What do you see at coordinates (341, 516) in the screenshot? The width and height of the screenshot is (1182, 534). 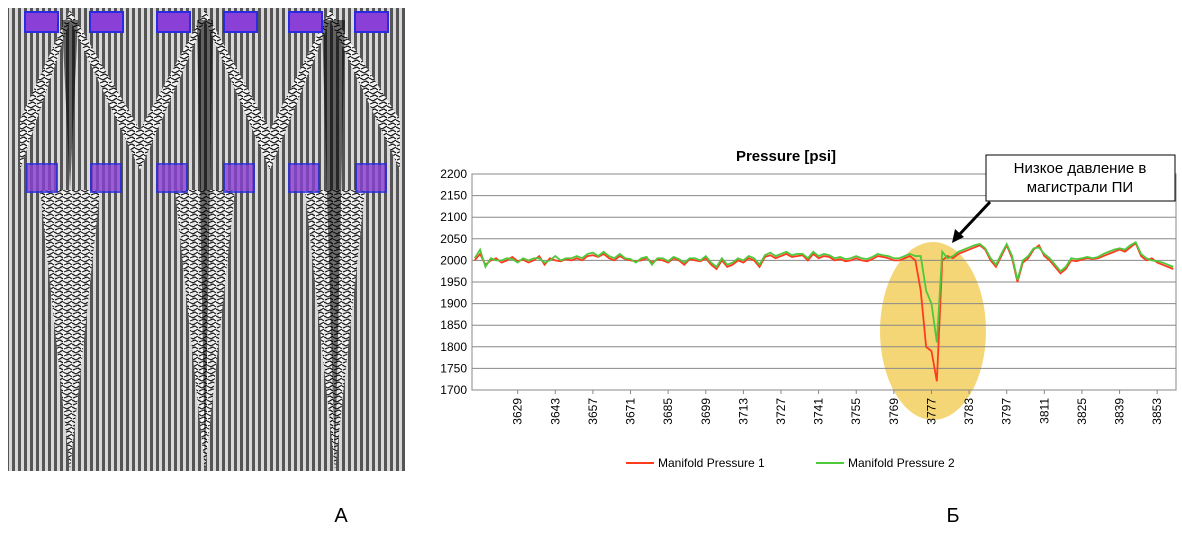 I see `panel-label: А` at bounding box center [341, 516].